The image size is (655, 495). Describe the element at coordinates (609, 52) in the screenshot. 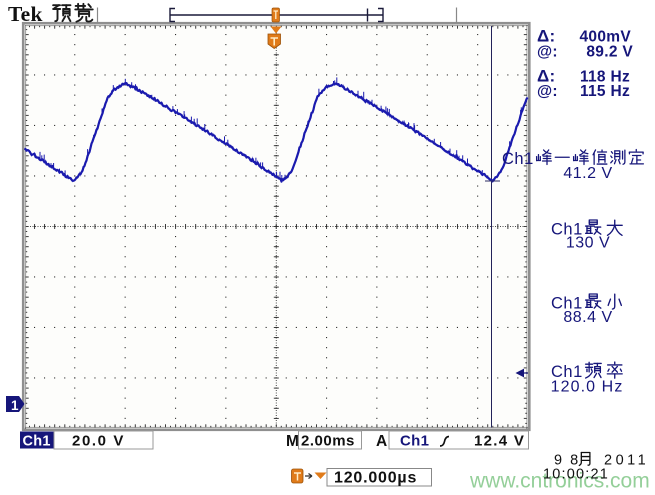

I see `svg-text: 89.2 V` at that location.